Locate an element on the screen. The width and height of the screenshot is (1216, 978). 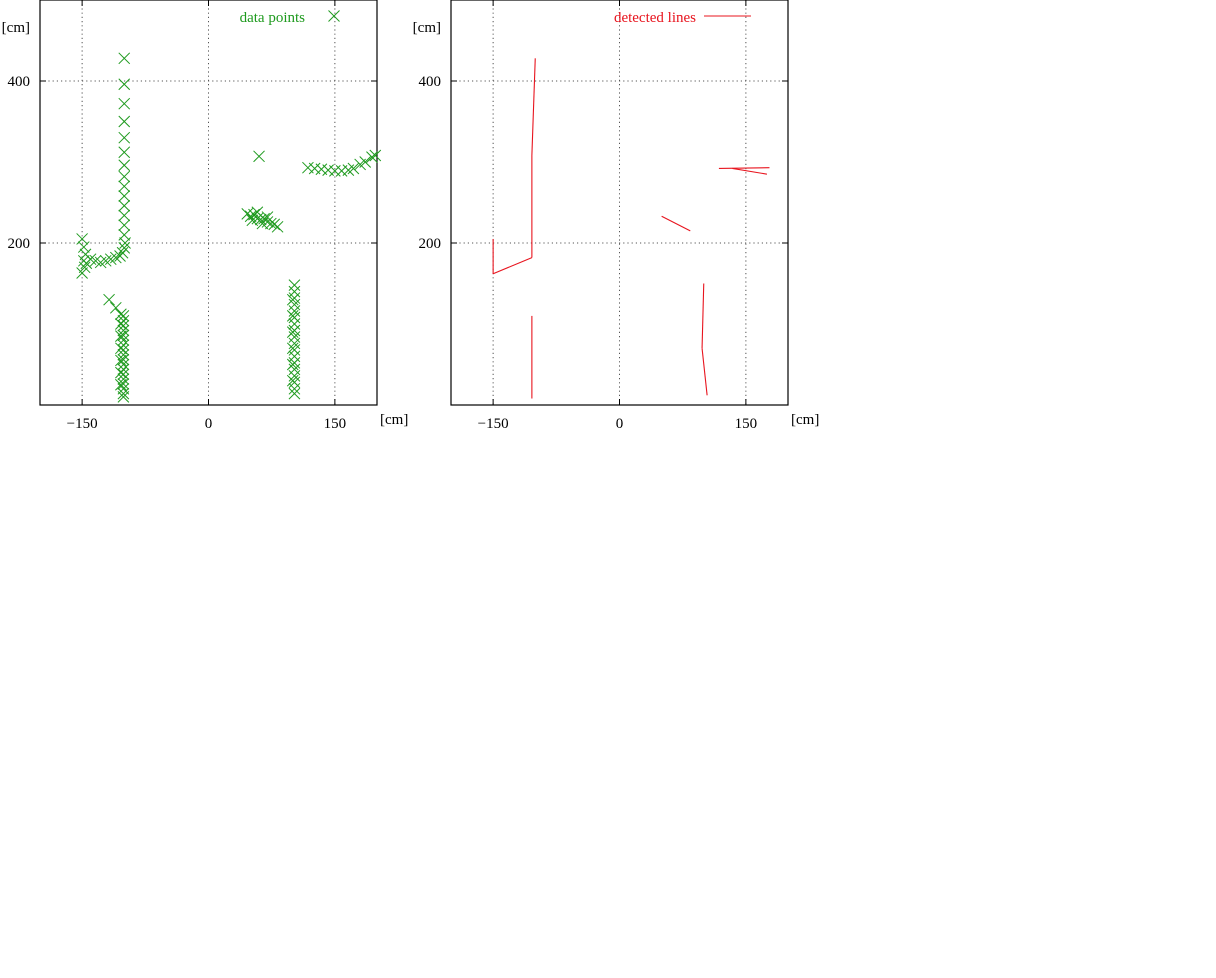
legend-label: data points is located at coordinates (273, 18).